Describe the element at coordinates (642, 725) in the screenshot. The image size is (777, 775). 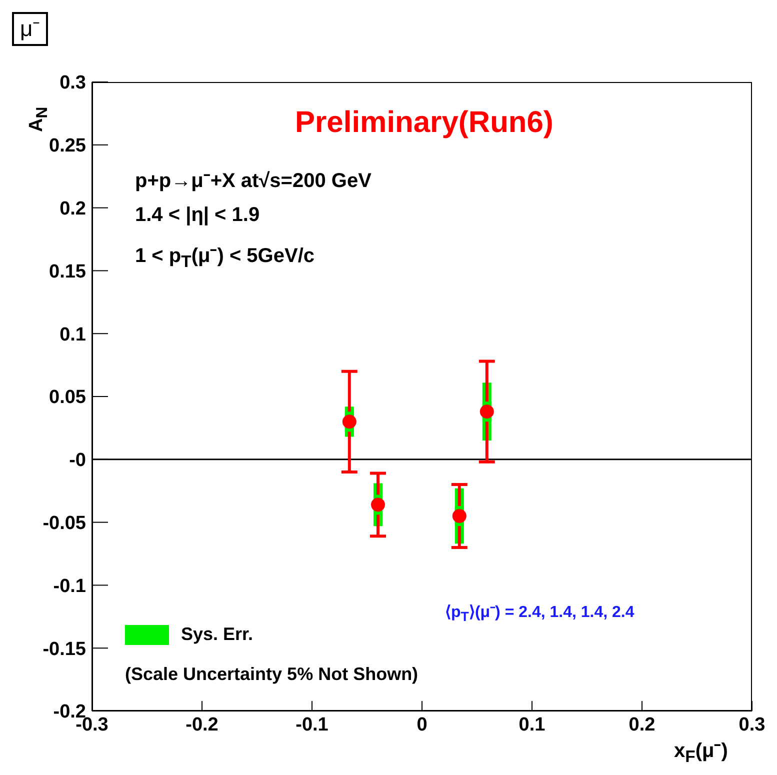
I see `x-tick-label: 0.2` at that location.